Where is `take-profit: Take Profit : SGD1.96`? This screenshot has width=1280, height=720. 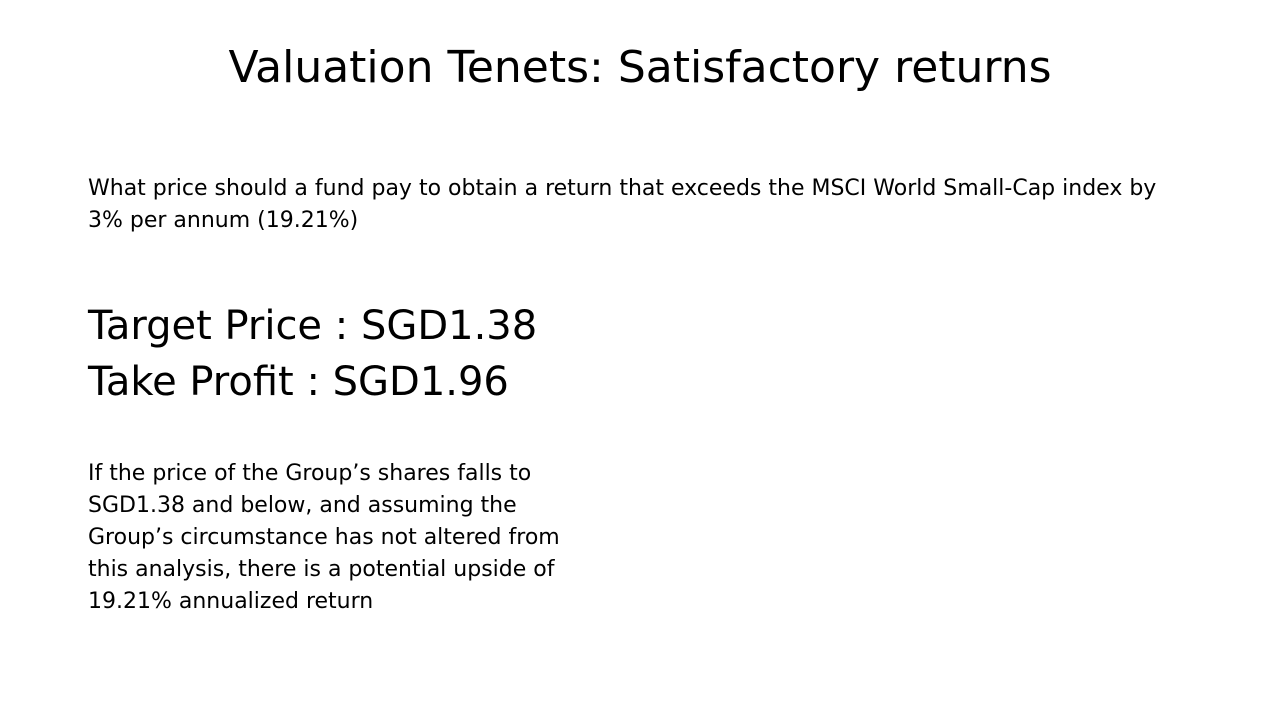
take-profit: Take Profit : SGD1.96 is located at coordinates (298, 382).